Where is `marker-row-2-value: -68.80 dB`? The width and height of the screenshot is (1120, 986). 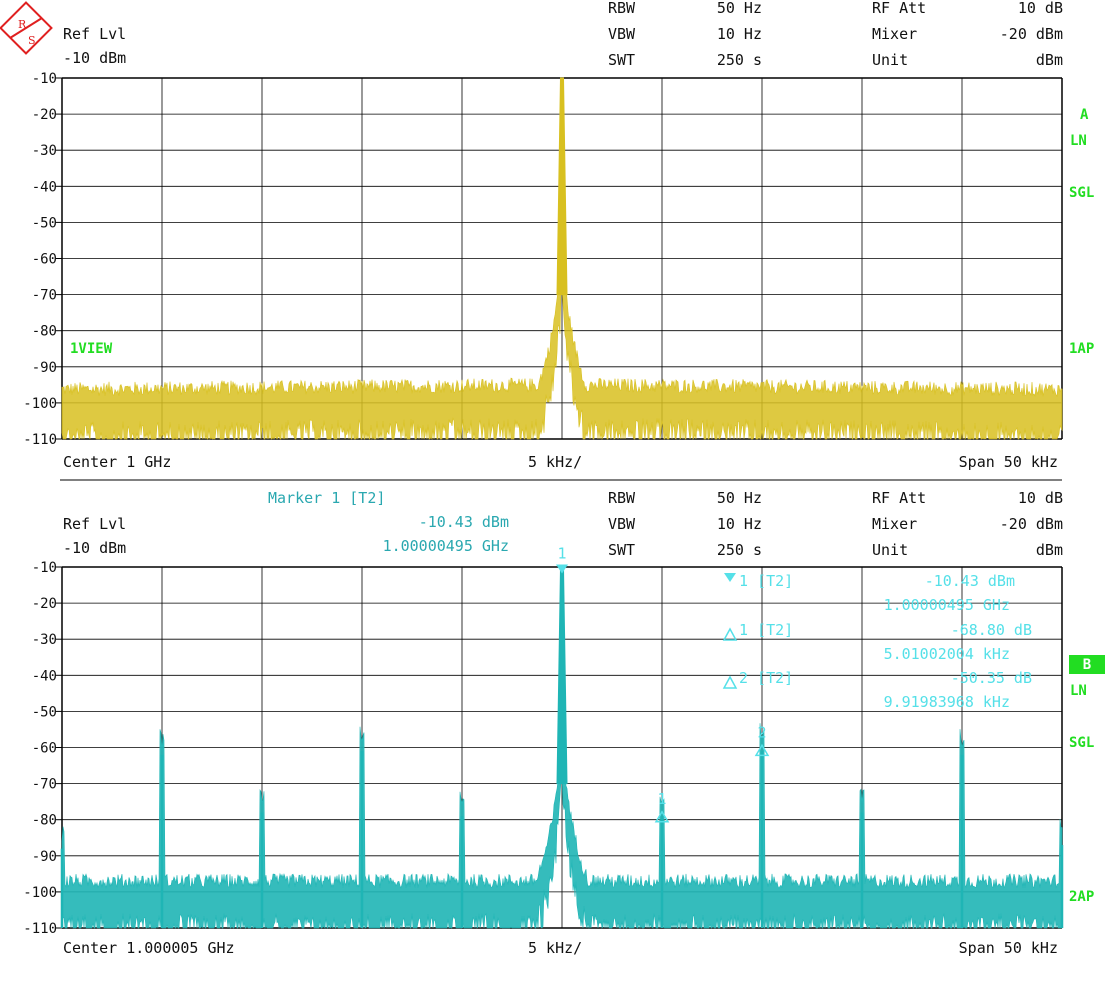
marker-row-2-value: -68.80 dB is located at coordinates (991, 630).